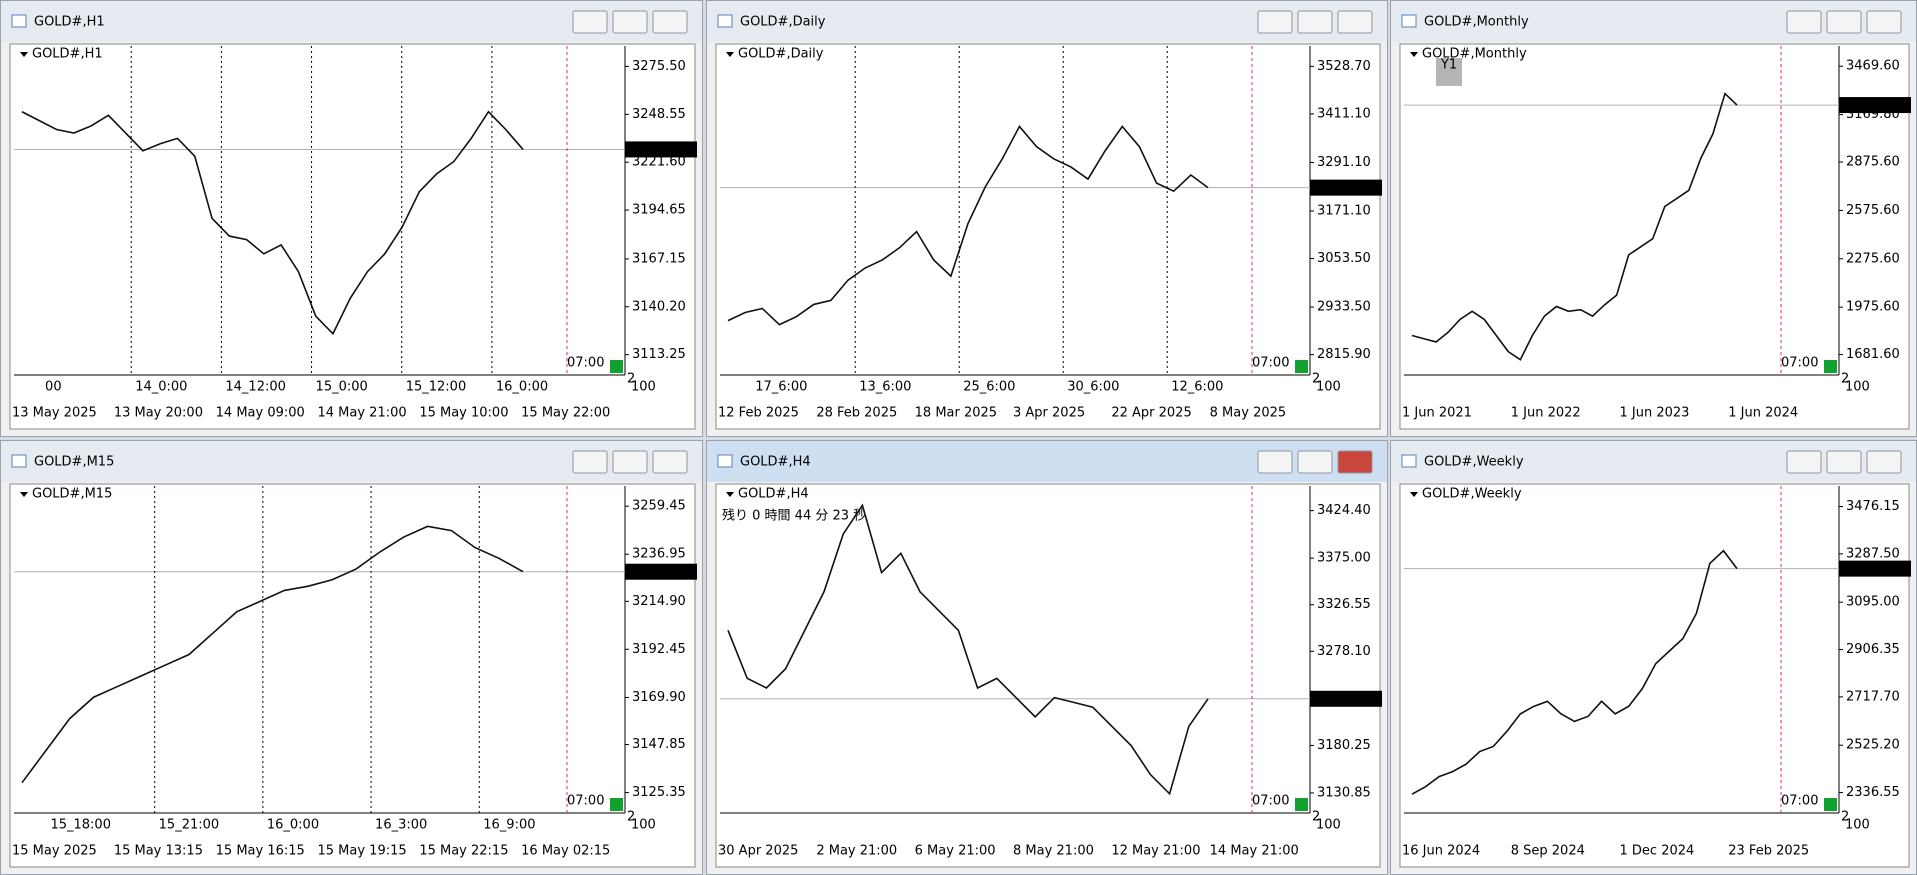  What do you see at coordinates (659, 554) in the screenshot?
I see `price-label: 3236.95` at bounding box center [659, 554].